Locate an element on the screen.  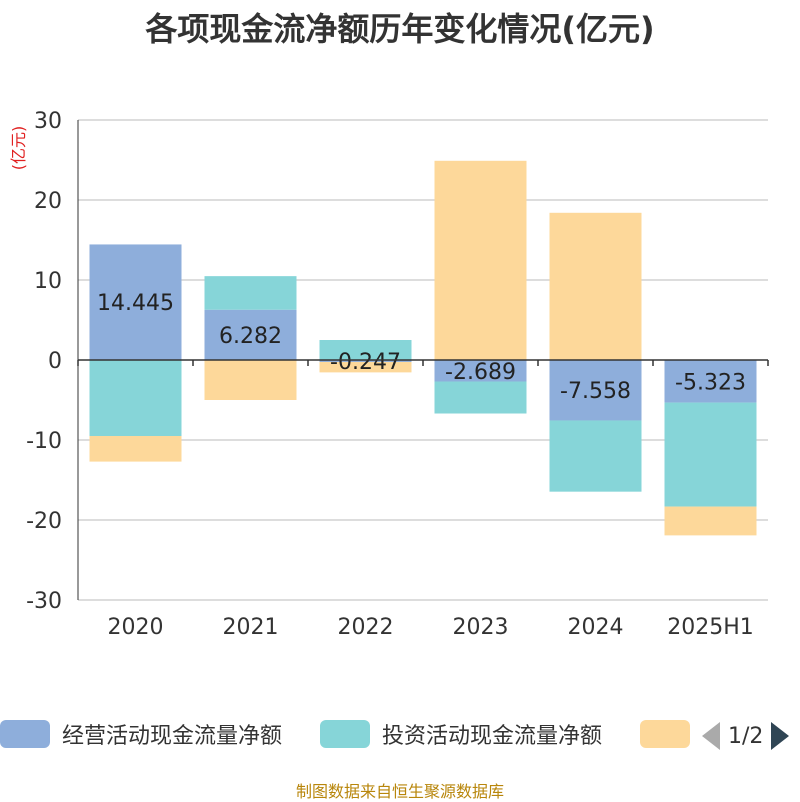
legend-page-indicator: 1/2 is located at coordinates (746, 736).